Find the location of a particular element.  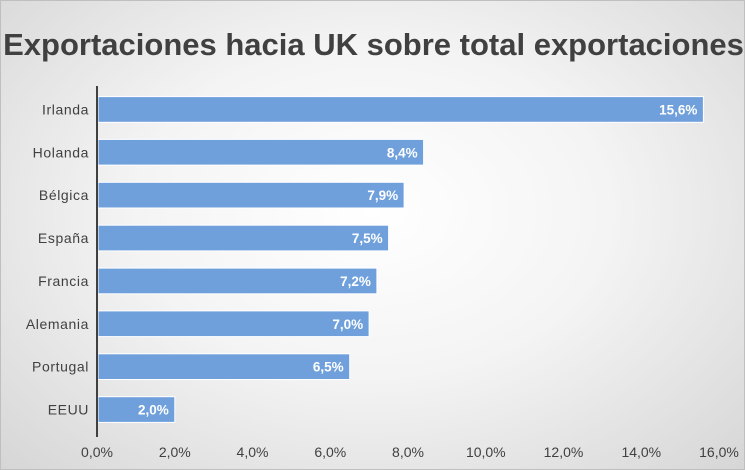

x-tick-label: 8,0% is located at coordinates (408, 452).